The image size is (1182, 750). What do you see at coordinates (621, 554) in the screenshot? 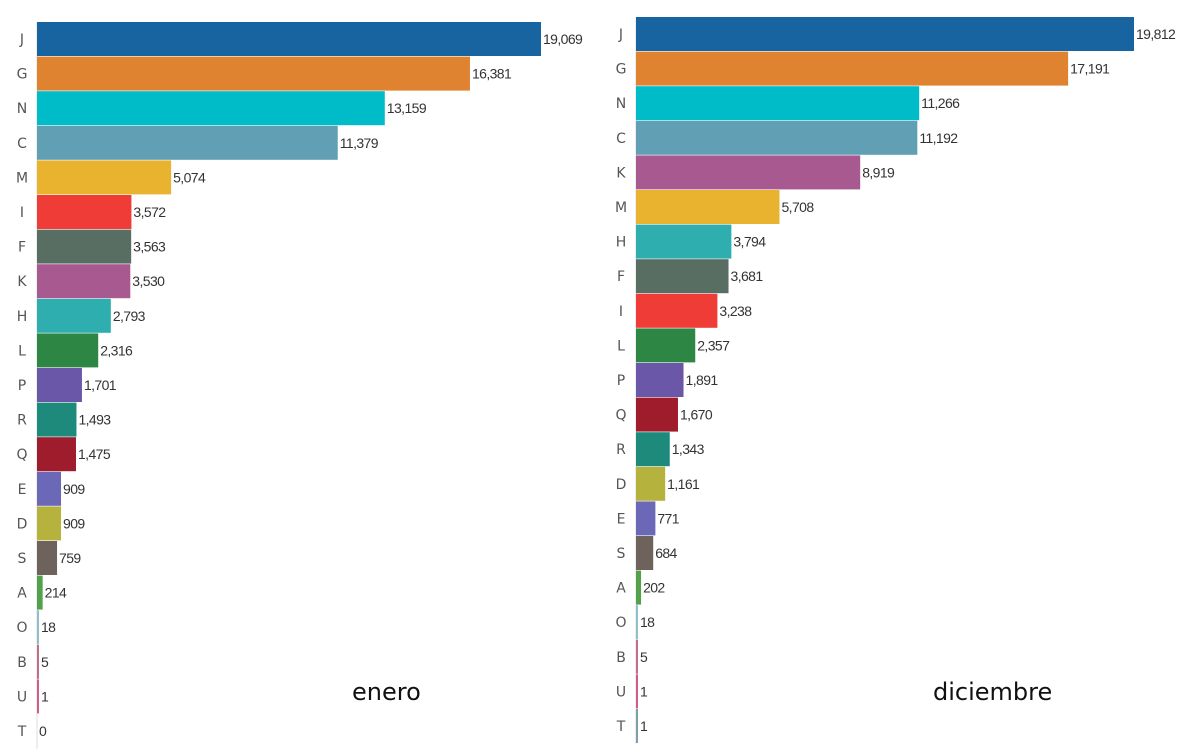
I see `tick-label-s: S` at bounding box center [621, 554].